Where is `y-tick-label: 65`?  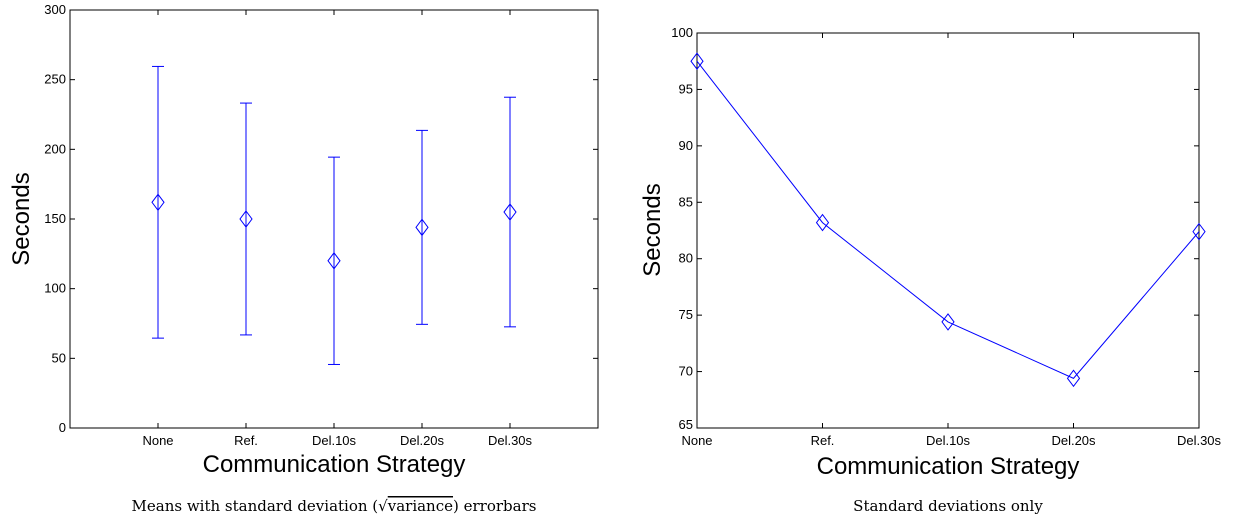
y-tick-label: 65 is located at coordinates (686, 424).